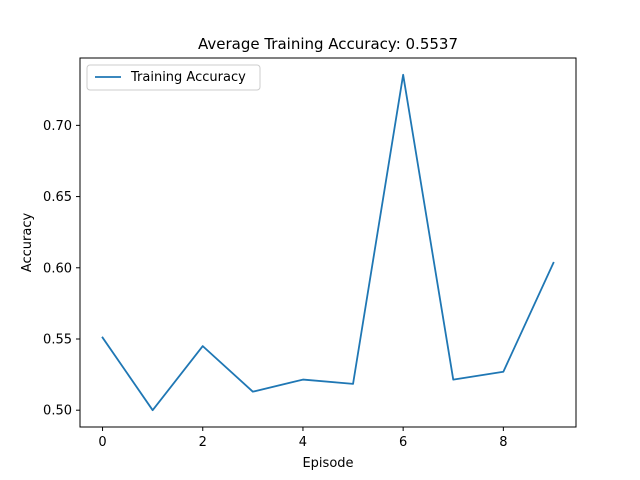 The width and height of the screenshot is (640, 480). I want to click on y-tick-label: 0.65, so click(57, 197).